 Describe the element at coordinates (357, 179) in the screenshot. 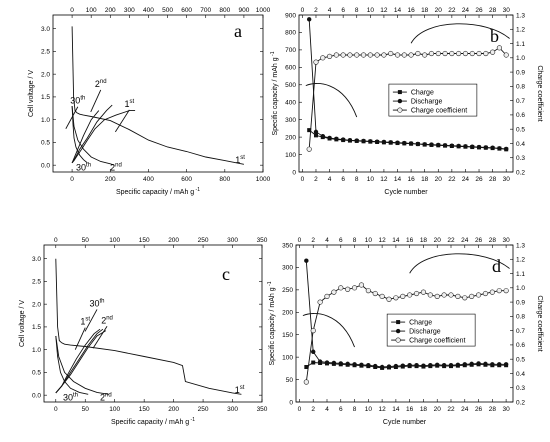

I see `x-tick-label: 8` at that location.